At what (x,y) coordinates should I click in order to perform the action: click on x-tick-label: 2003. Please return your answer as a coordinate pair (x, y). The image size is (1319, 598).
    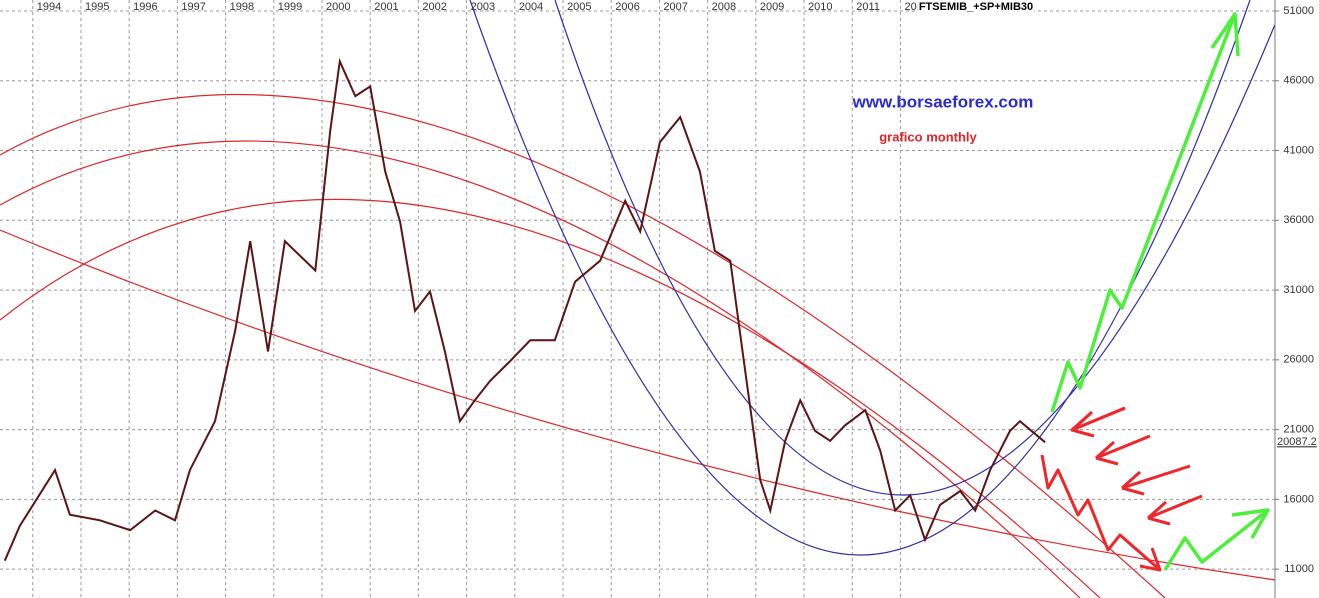
    Looking at the image, I should click on (483, 7).